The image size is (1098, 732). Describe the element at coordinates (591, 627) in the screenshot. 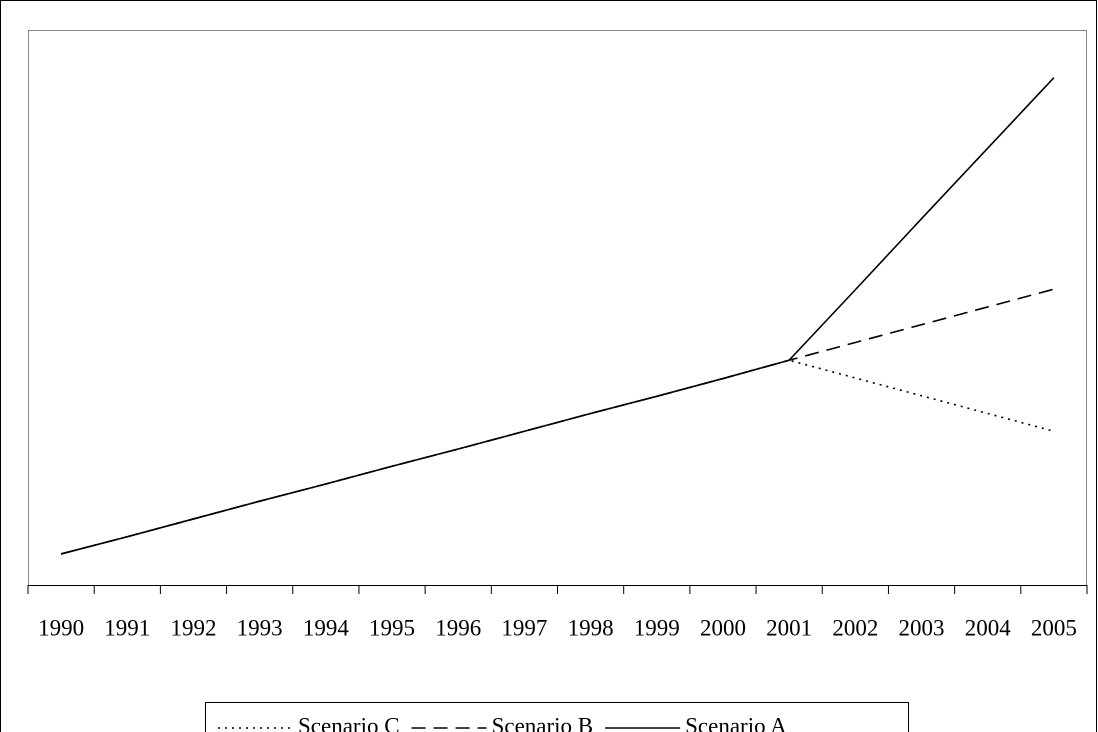

I see `x-tick-label: 1998` at that location.